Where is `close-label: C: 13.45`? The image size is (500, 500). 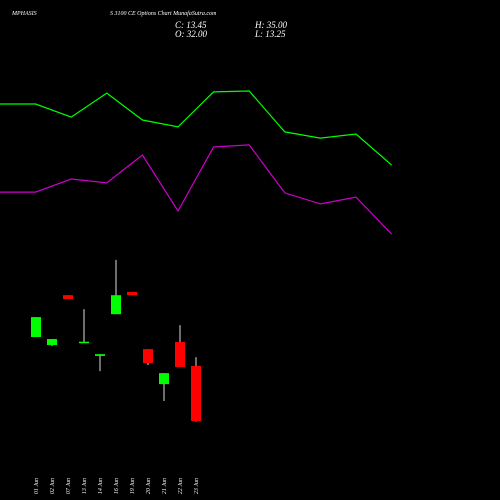
close-label: C: 13.45 is located at coordinates (191, 25).